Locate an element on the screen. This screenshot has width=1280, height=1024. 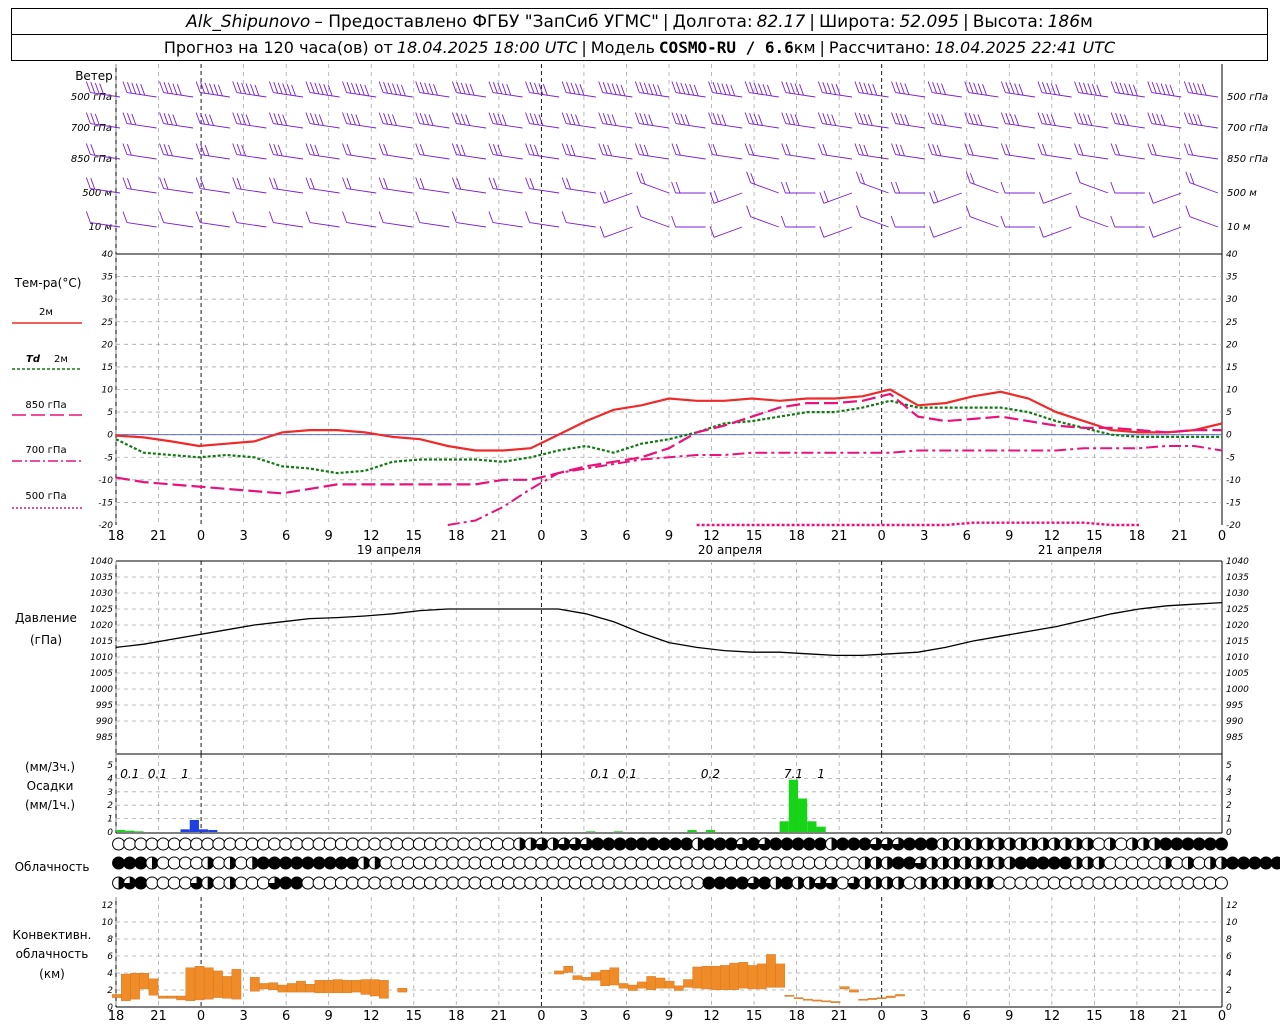
pressure-ytick-right: 1025 is located at coordinates (1237, 610).